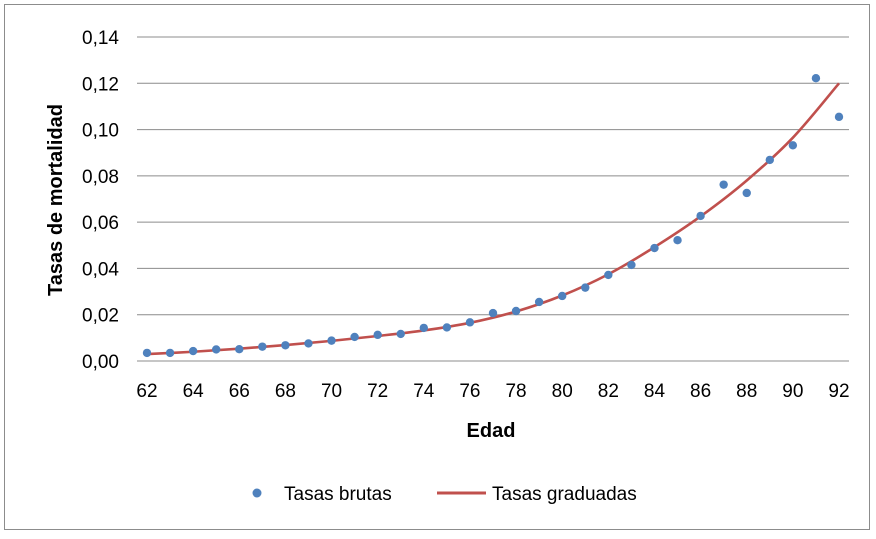 Image resolution: width=876 pixels, height=539 pixels. Describe the element at coordinates (608, 391) in the screenshot. I see `x-tick-label: 82` at that location.